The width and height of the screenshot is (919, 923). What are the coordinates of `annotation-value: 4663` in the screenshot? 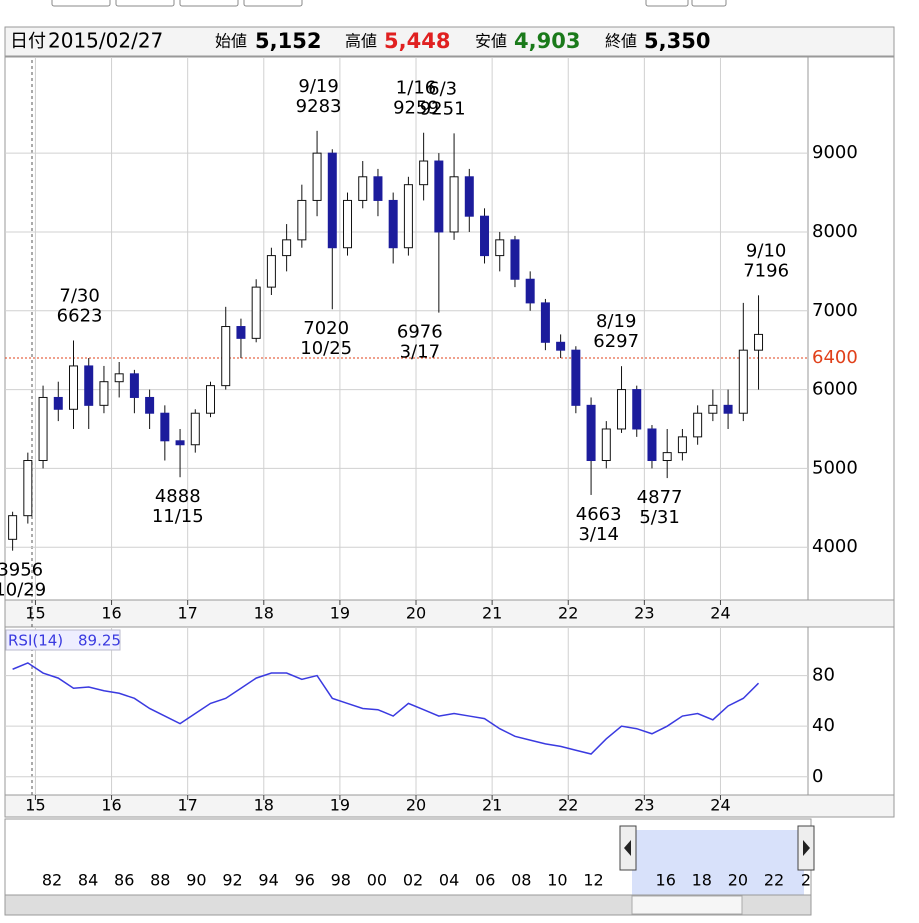 It's located at (599, 514).